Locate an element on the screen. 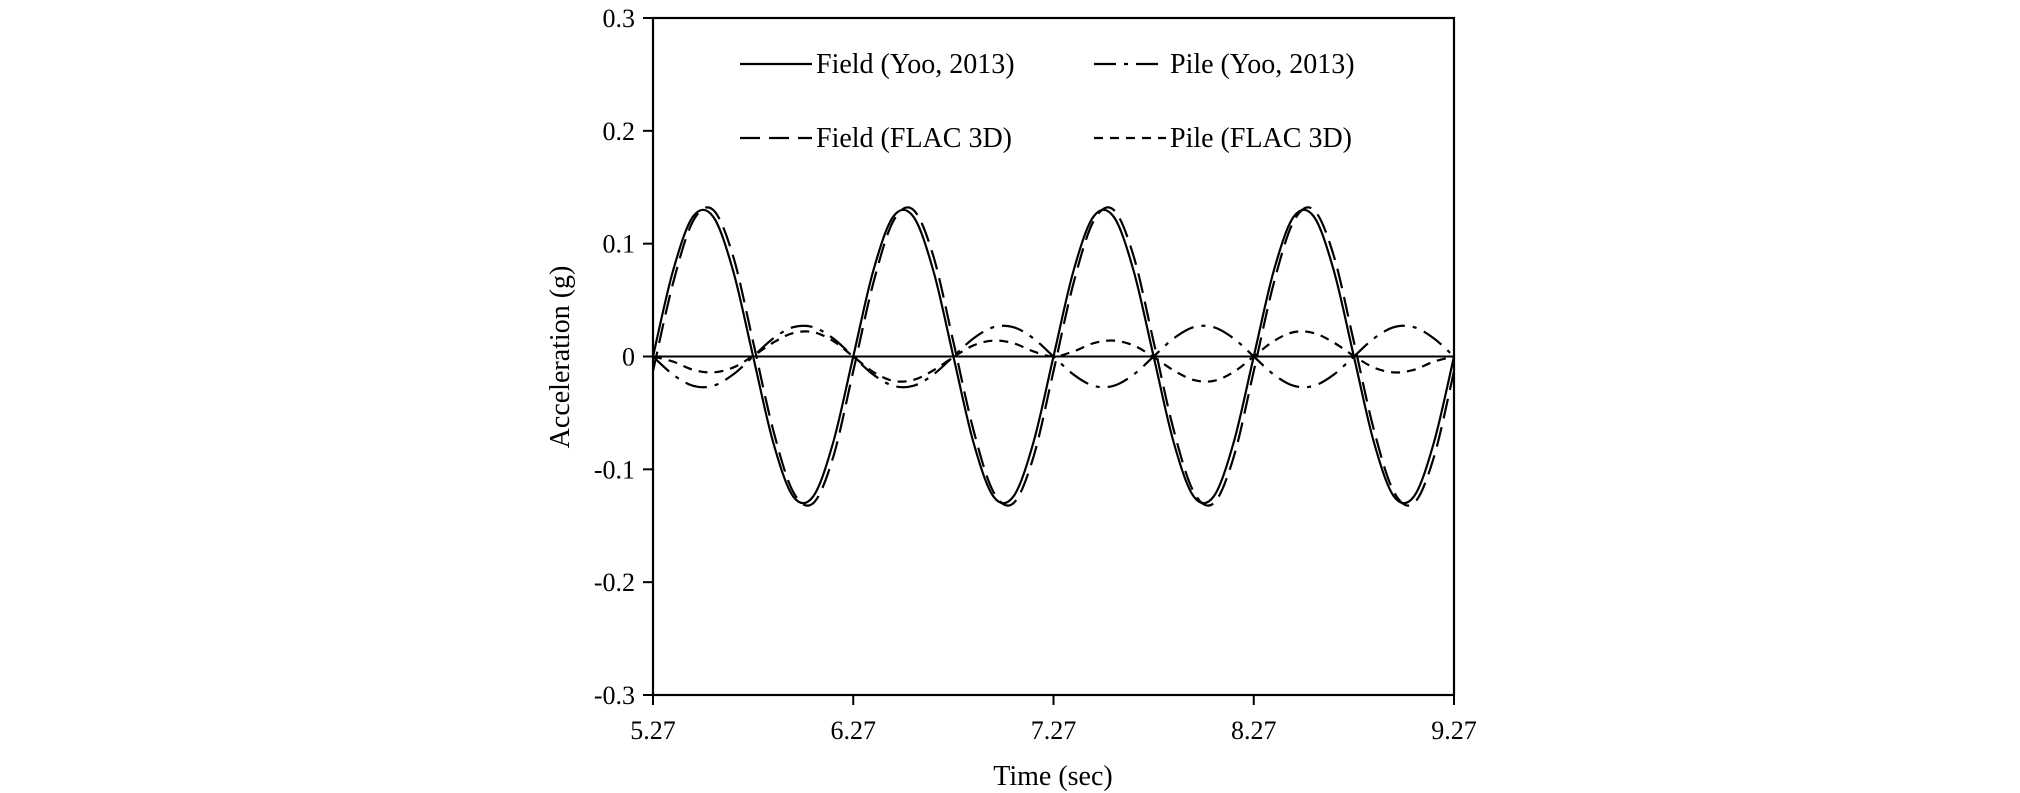  x-tick-labels: 5.27 6.27 7.27 8.27 9.27 is located at coordinates (1053, 730).